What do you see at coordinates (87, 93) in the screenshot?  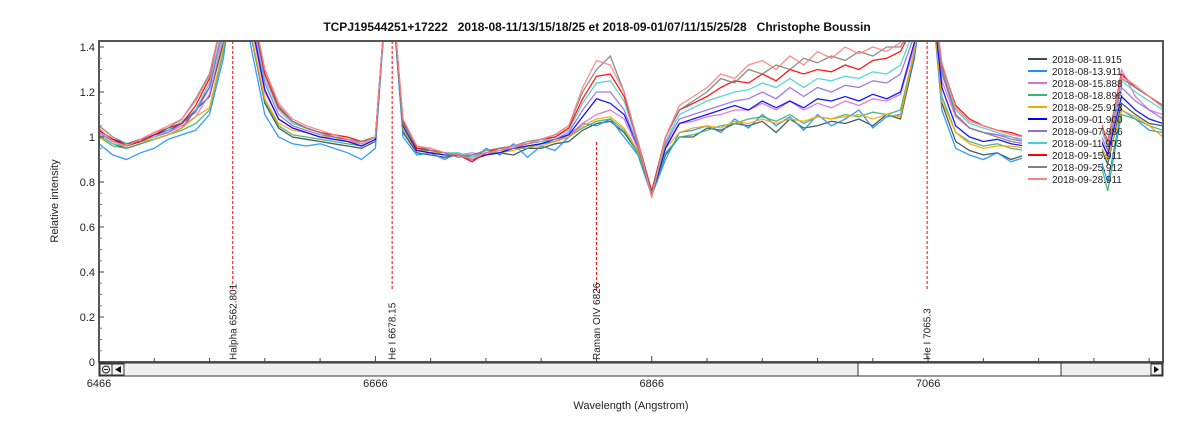 I see `y-tick-label: 1.2` at bounding box center [87, 93].